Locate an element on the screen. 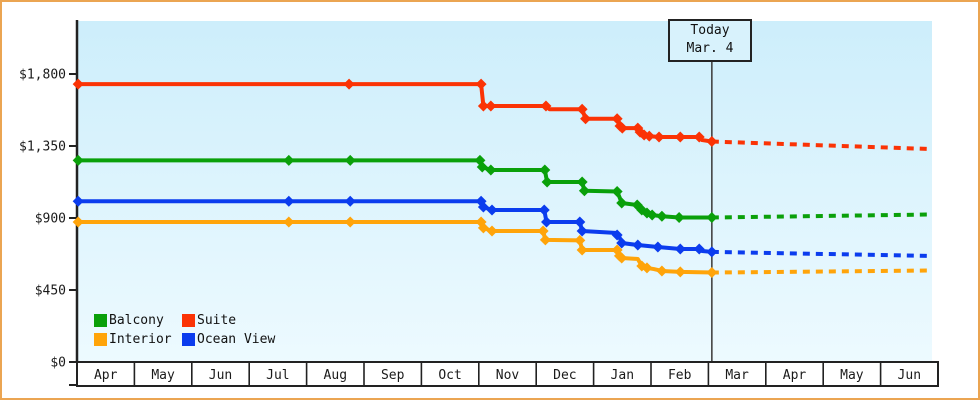  month-label: Dec is located at coordinates (564, 375).